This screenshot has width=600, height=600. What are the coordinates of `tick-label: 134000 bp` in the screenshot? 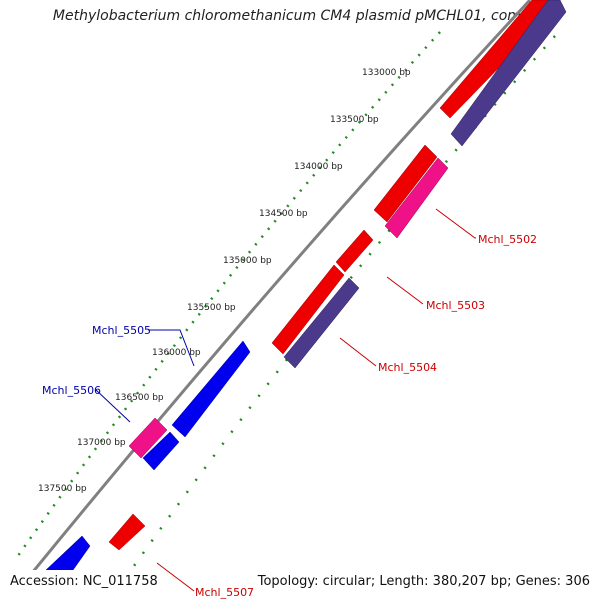 It's located at (318, 167).